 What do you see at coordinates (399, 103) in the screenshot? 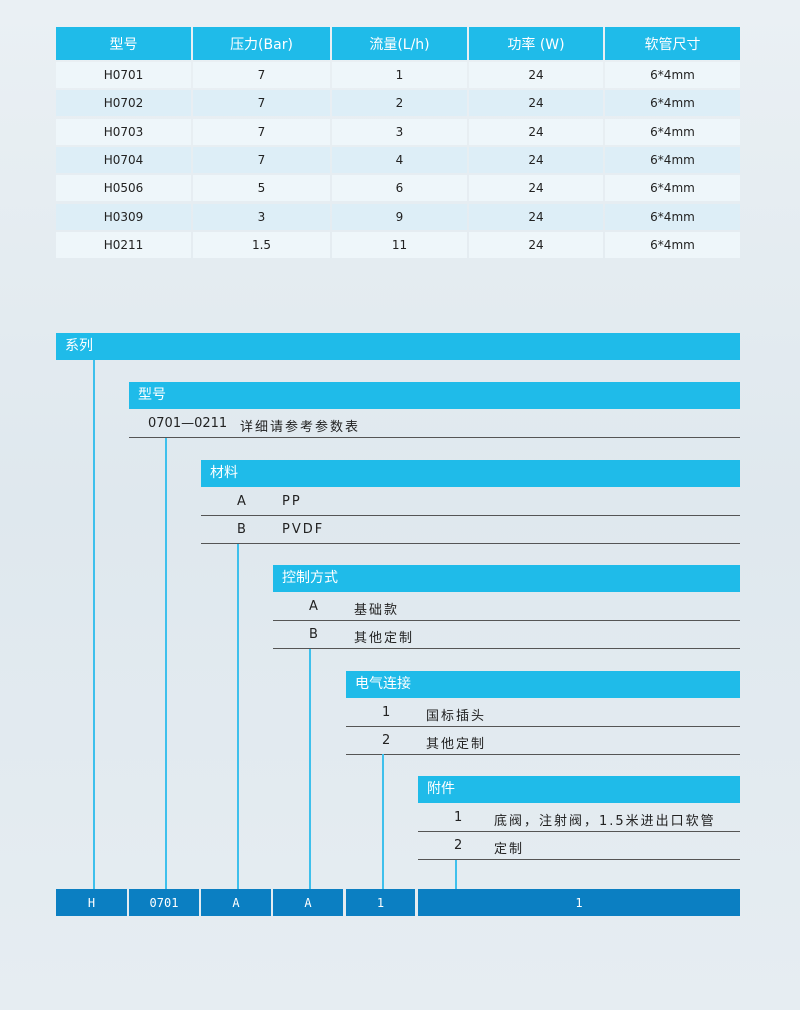
I see `table-cell: 2` at bounding box center [399, 103].